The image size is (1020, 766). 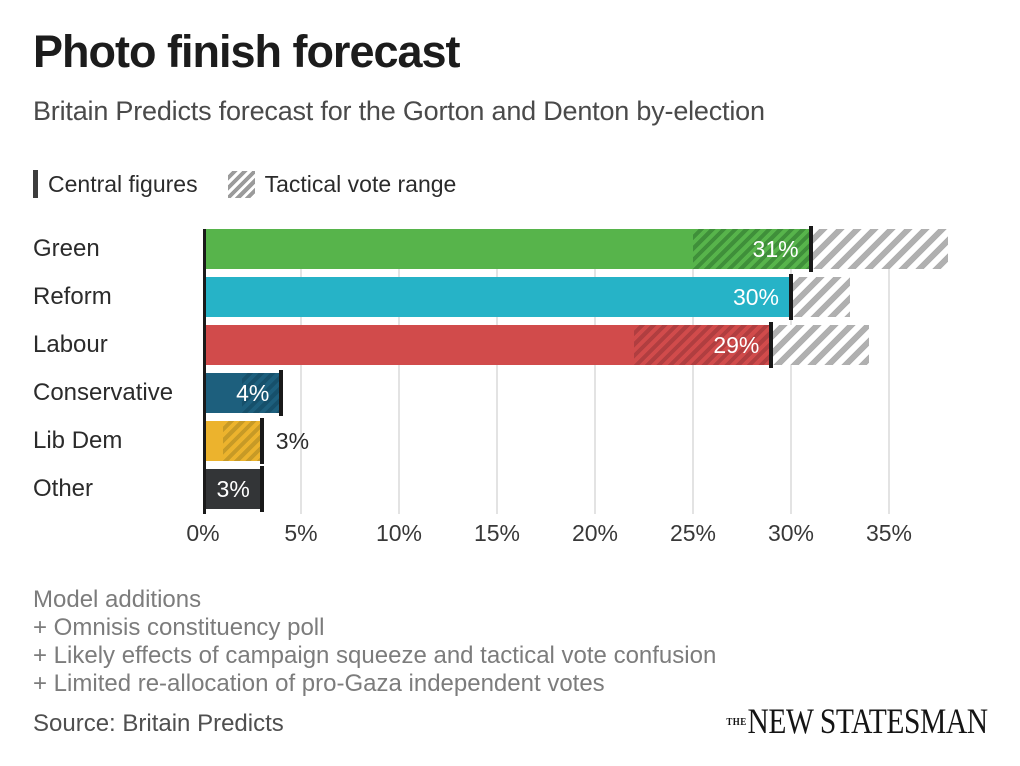 I want to click on bar-lib-dem-tactical-hatch-low, so click(x=242, y=441).